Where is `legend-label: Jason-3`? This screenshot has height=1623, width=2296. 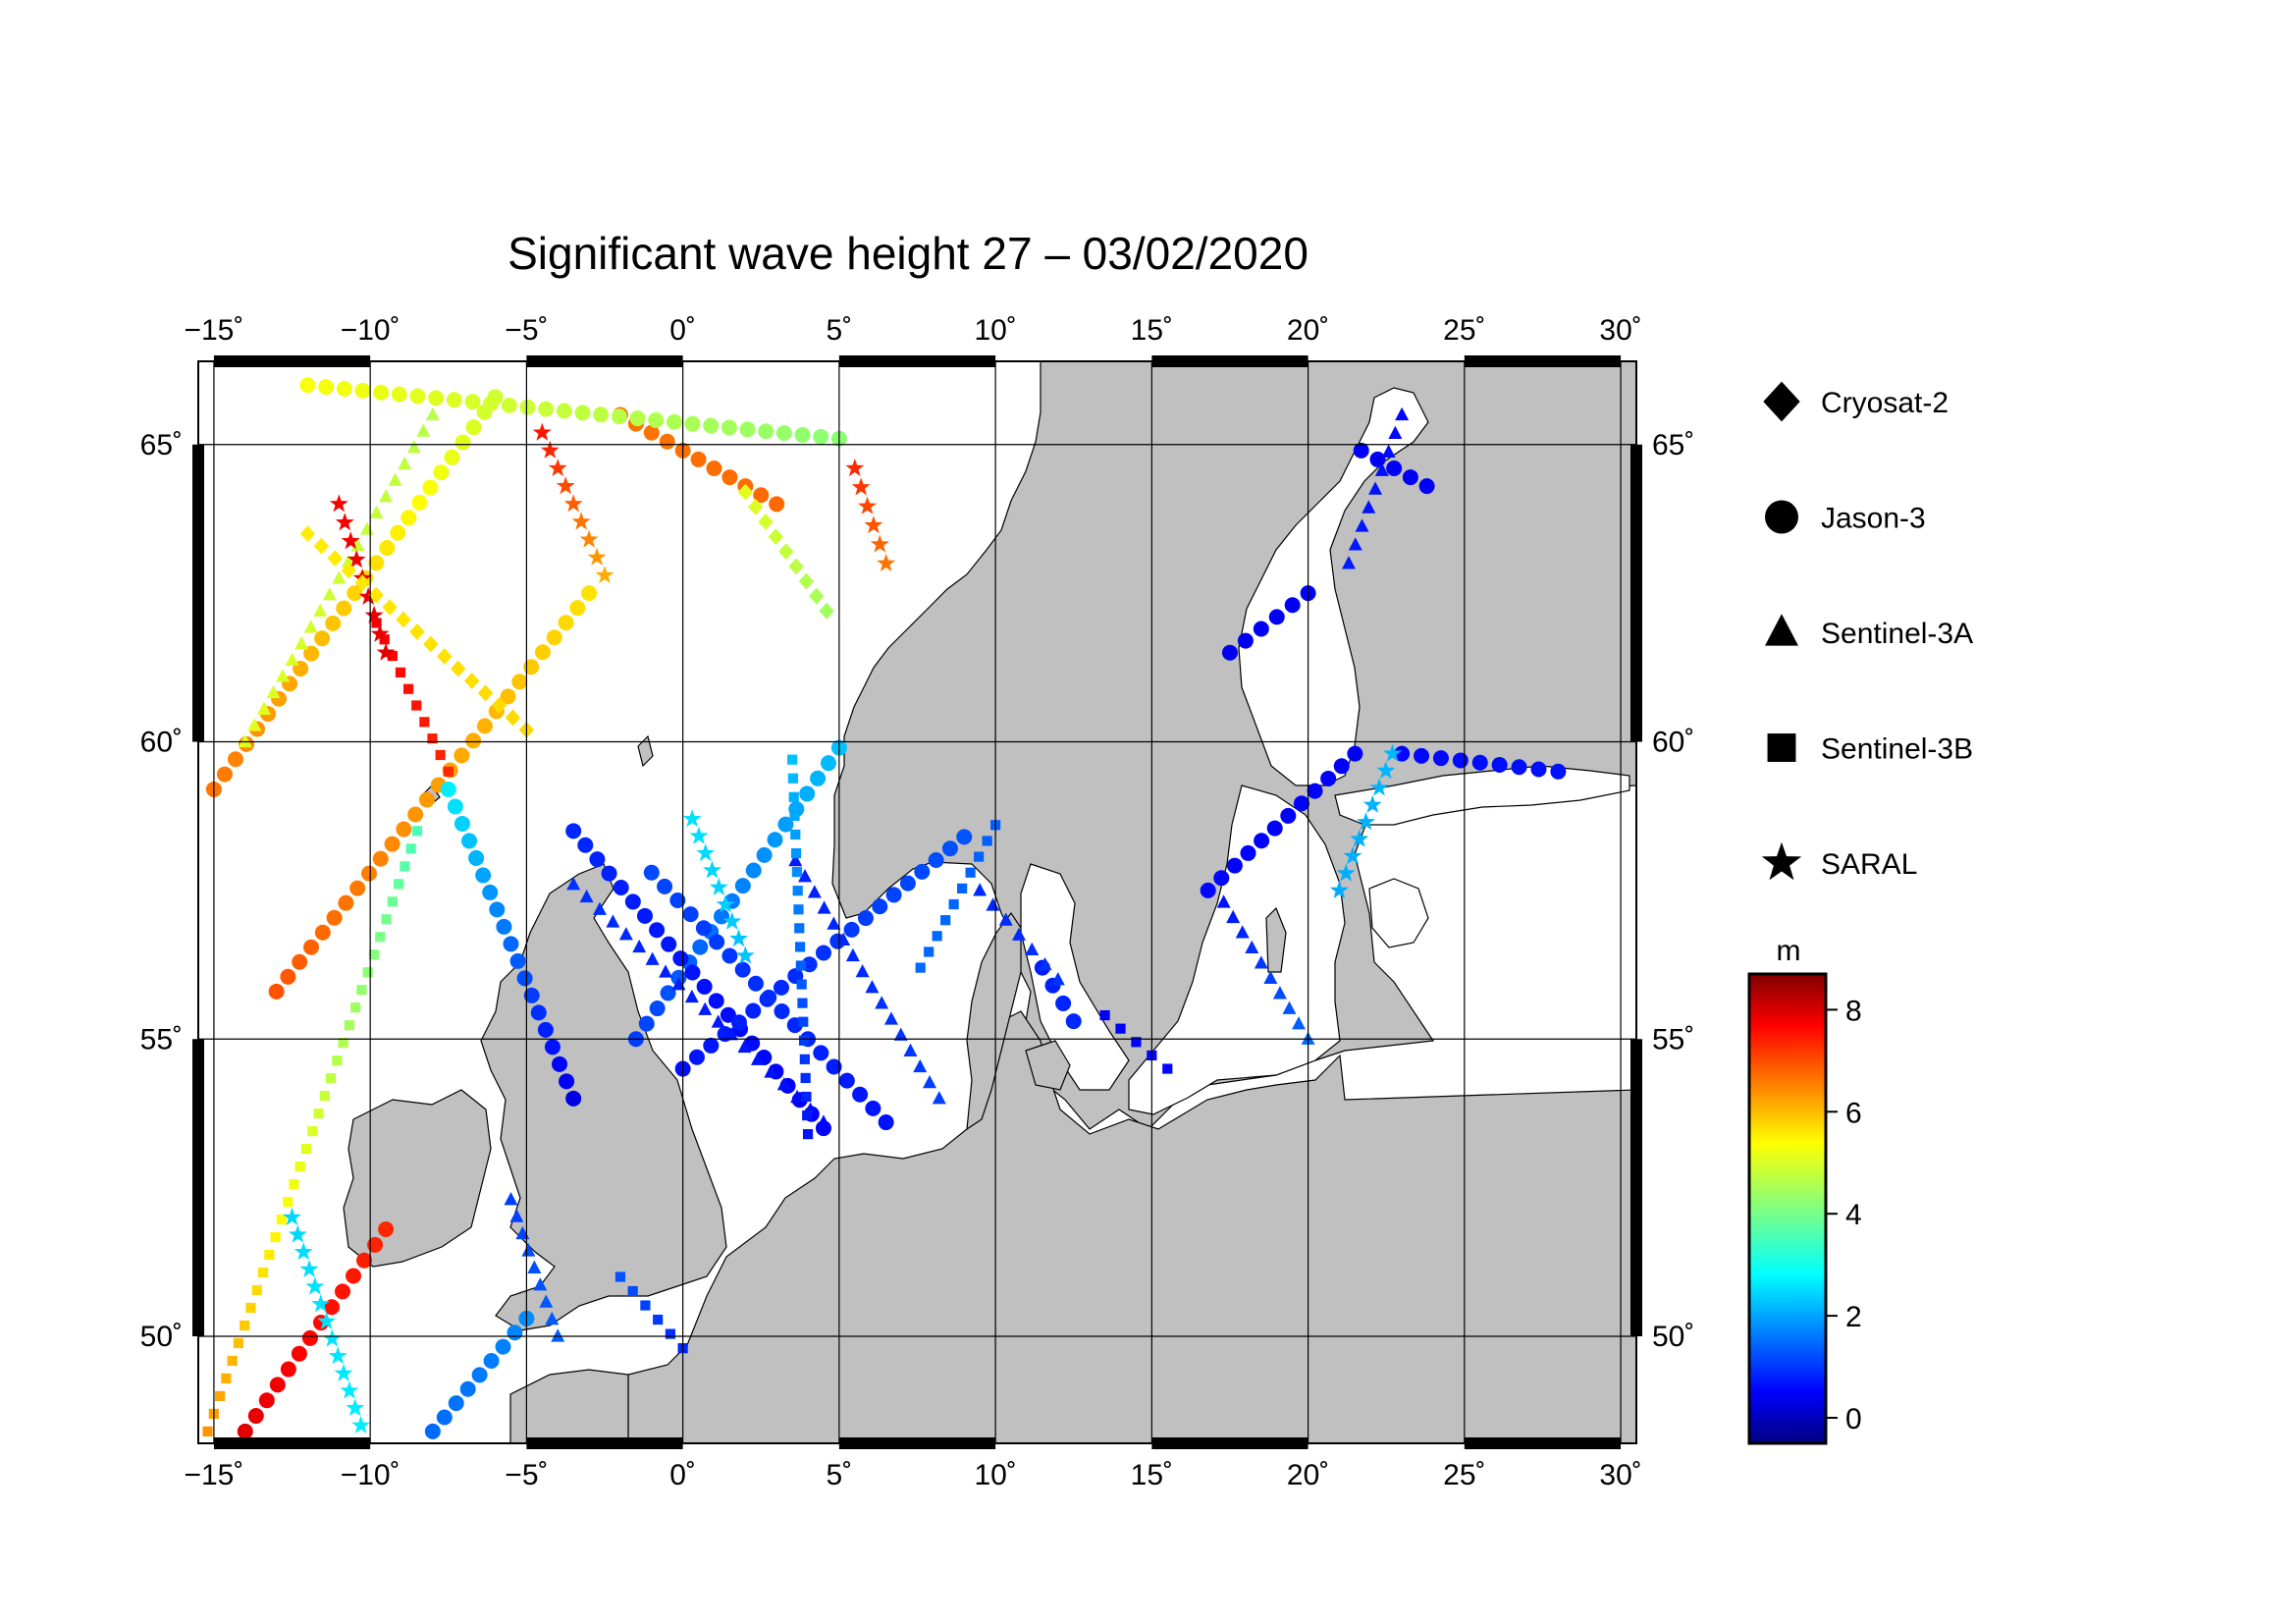
legend-label: Jason-3 is located at coordinates (1874, 519).